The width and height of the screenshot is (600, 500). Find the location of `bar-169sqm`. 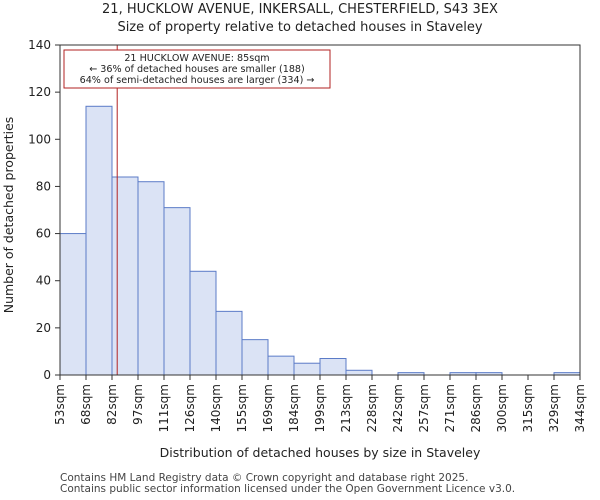

bar-169sqm is located at coordinates (281, 365).